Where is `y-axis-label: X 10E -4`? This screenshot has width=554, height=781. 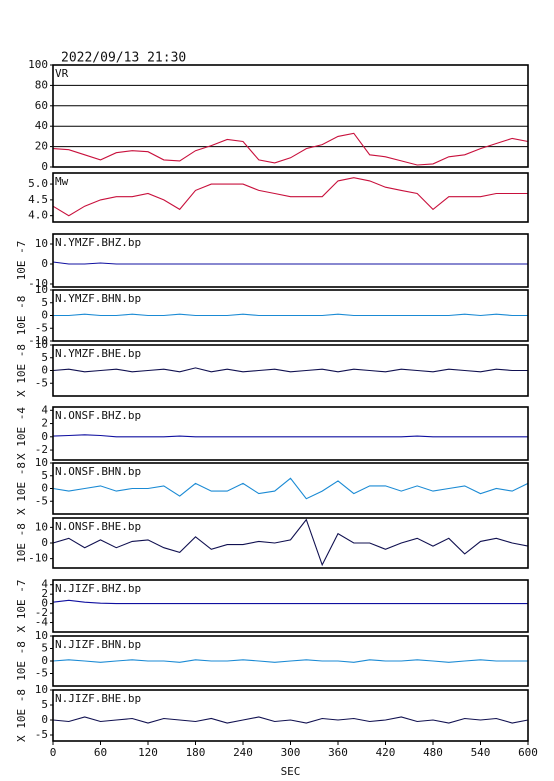 y-axis-label: X 10E -4 is located at coordinates (21, 433).